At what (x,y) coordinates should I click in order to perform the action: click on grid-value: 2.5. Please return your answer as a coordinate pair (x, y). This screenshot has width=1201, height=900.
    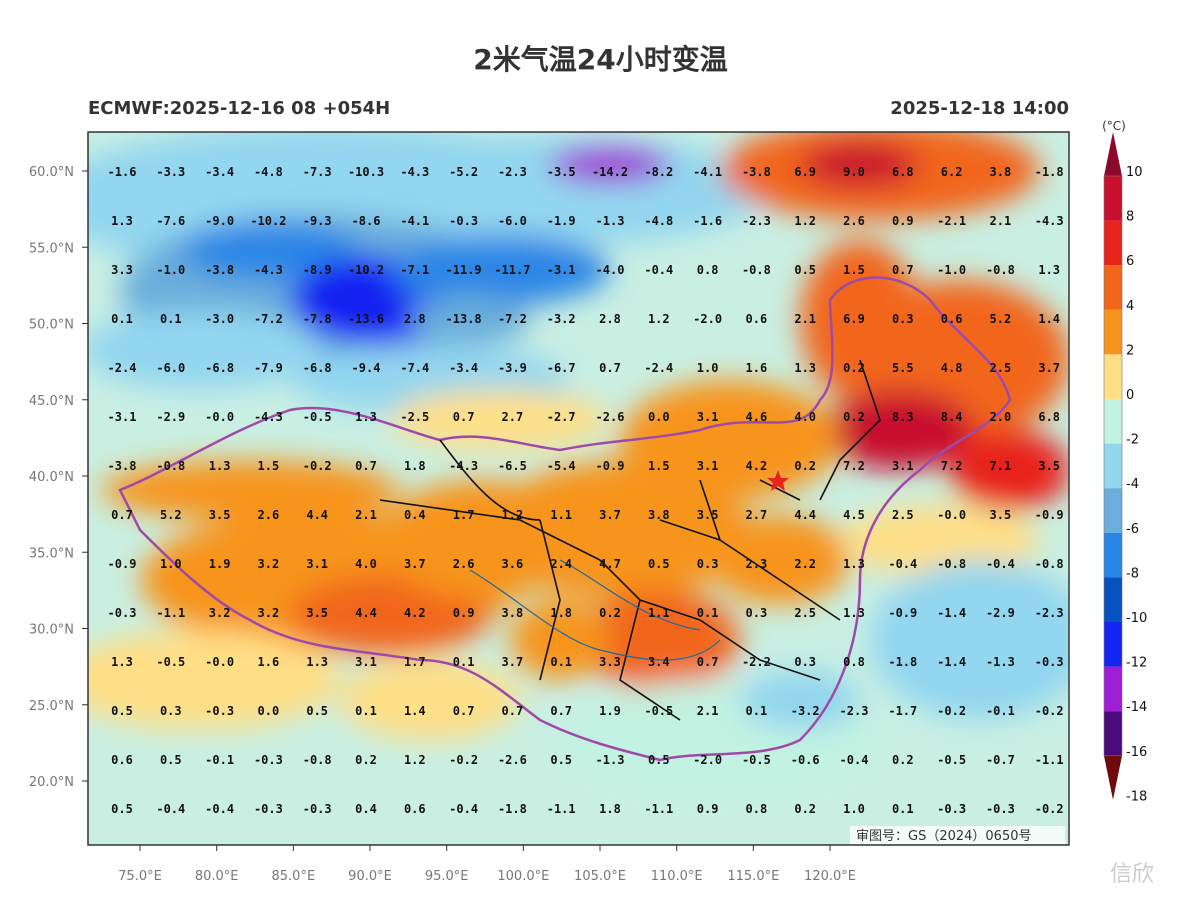
    Looking at the image, I should click on (805, 613).